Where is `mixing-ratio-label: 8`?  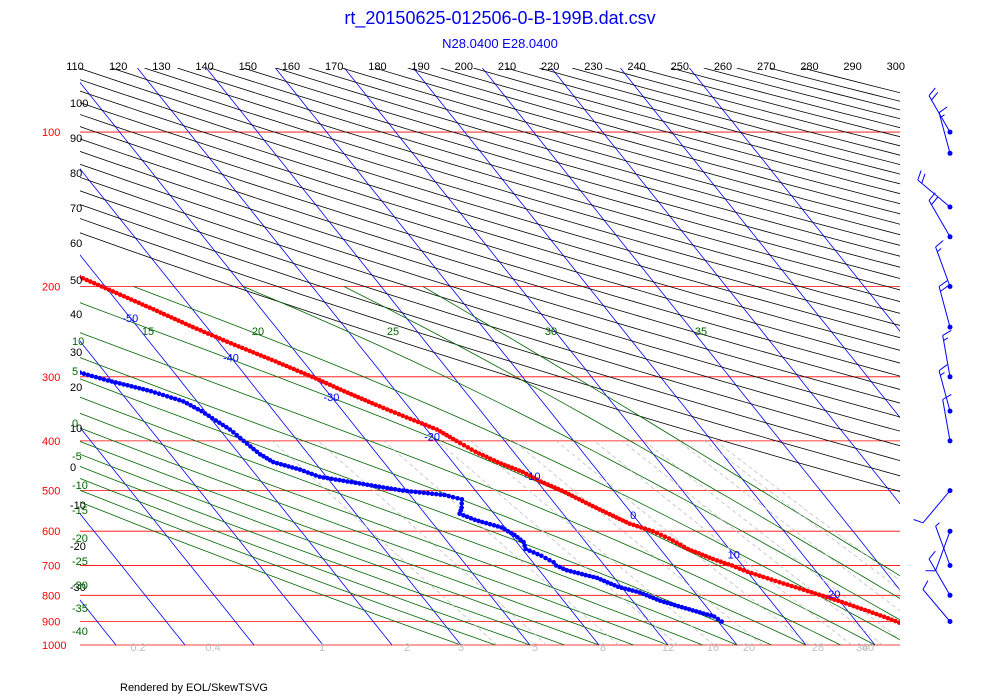 mixing-ratio-label: 8 is located at coordinates (603, 648).